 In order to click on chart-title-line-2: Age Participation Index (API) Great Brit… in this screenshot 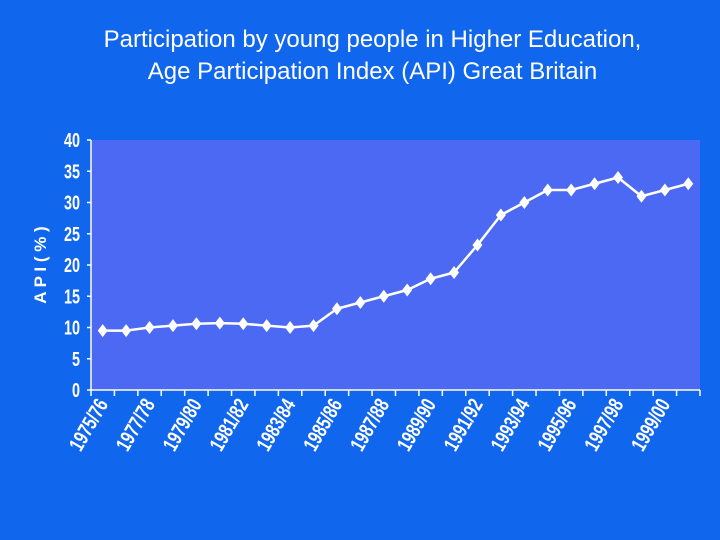, I will do `click(372, 71)`.